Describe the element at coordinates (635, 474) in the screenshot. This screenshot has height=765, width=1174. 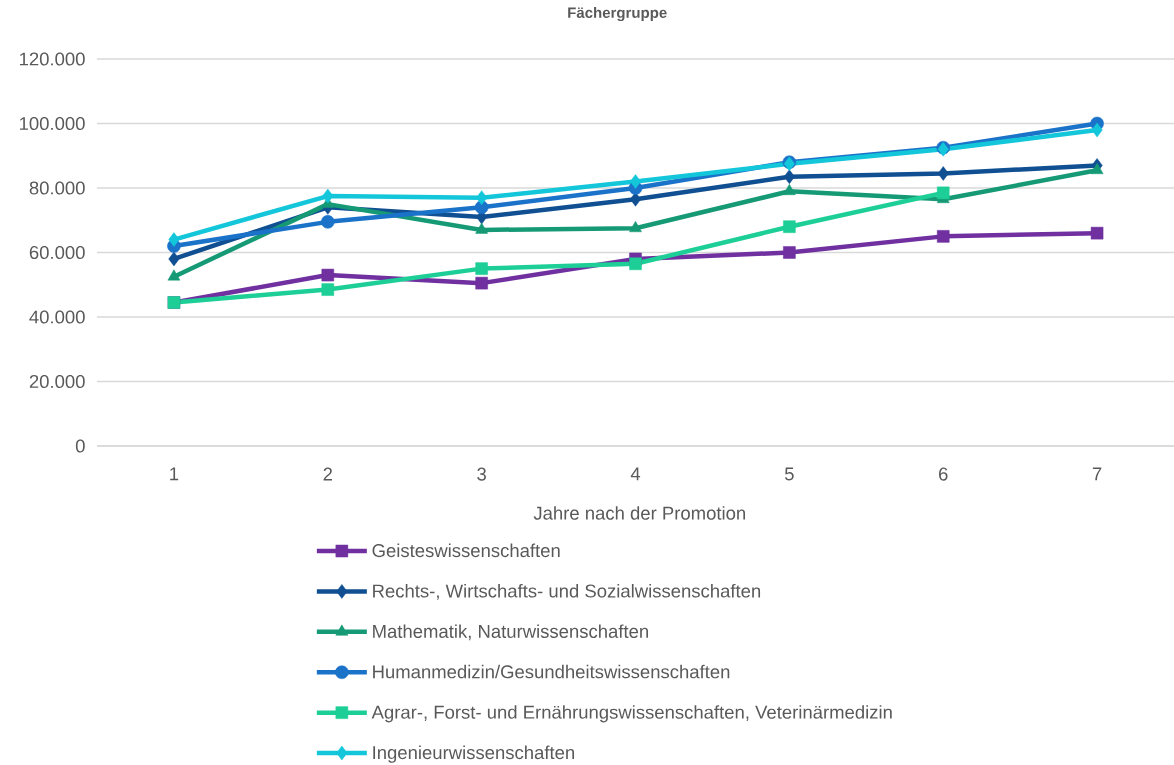
I see `x-tick-label: 4` at that location.